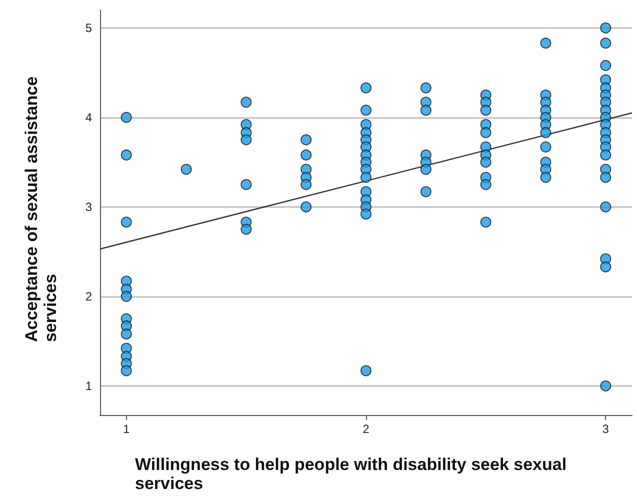 Image resolution: width=637 pixels, height=504 pixels. I want to click on y-tick-label: 3, so click(88, 207).